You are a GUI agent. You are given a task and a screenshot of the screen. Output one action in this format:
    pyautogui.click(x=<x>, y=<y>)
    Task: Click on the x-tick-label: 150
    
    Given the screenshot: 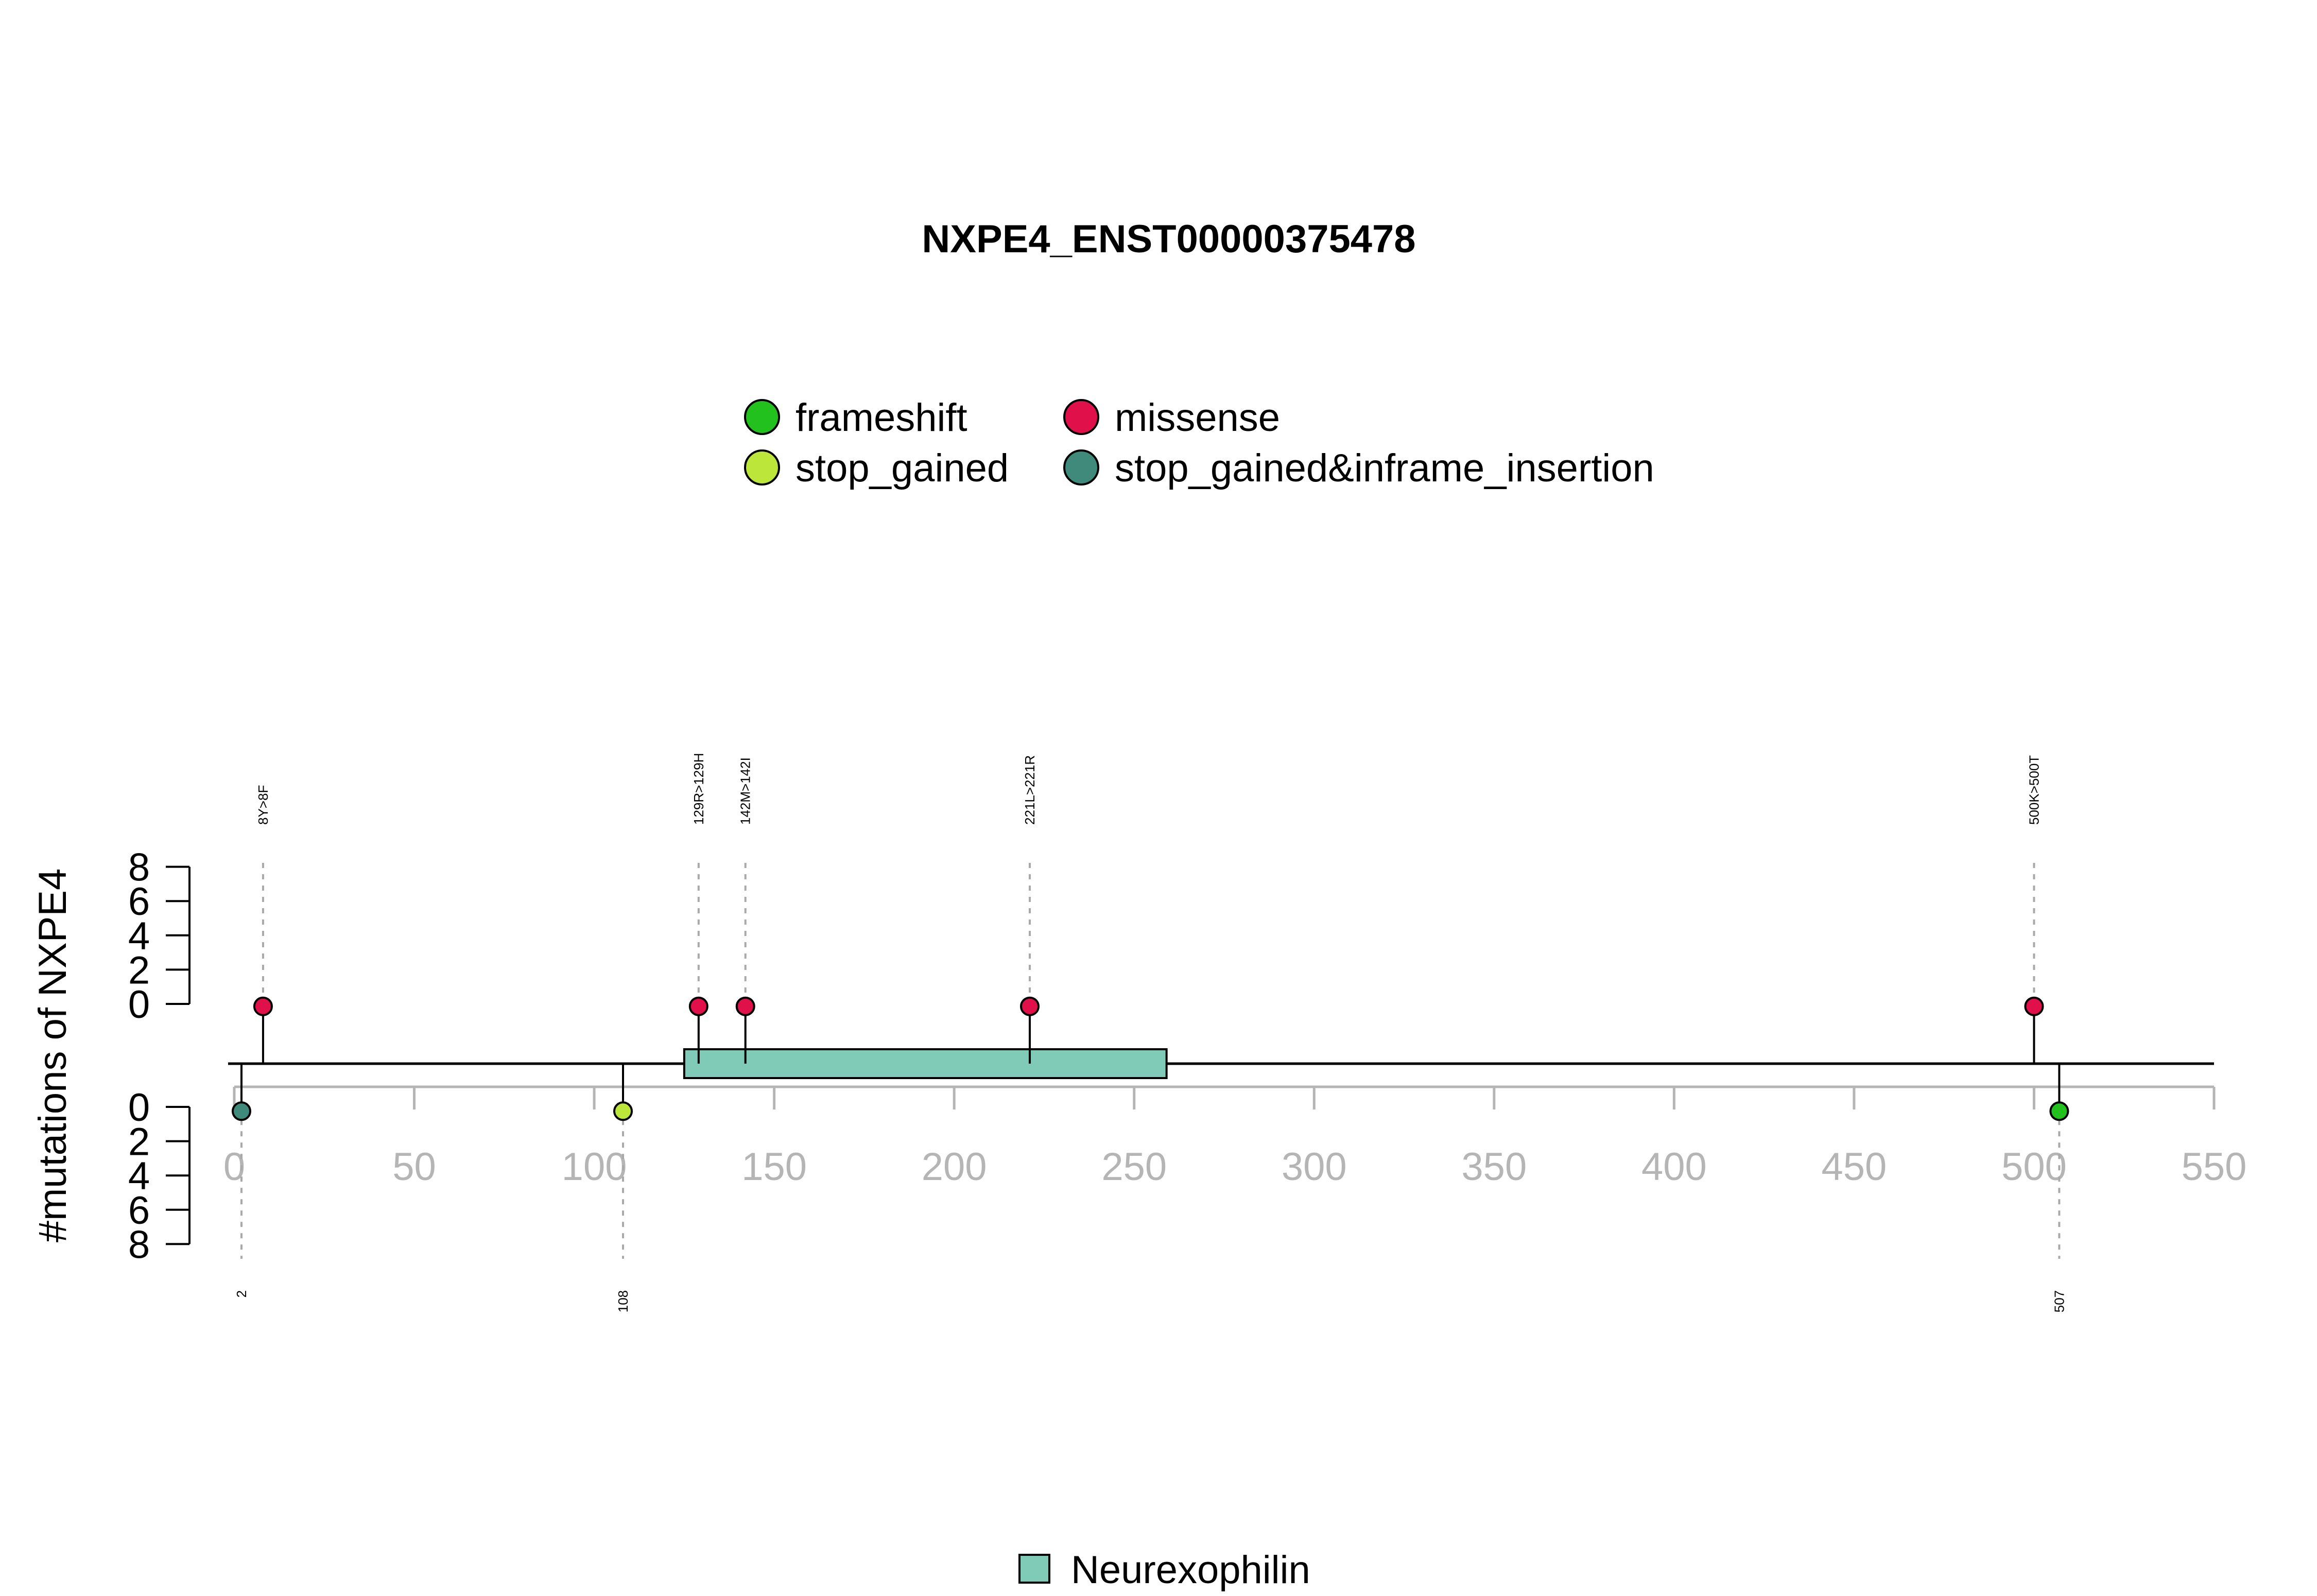 What is the action you would take?
    pyautogui.click(x=774, y=1167)
    